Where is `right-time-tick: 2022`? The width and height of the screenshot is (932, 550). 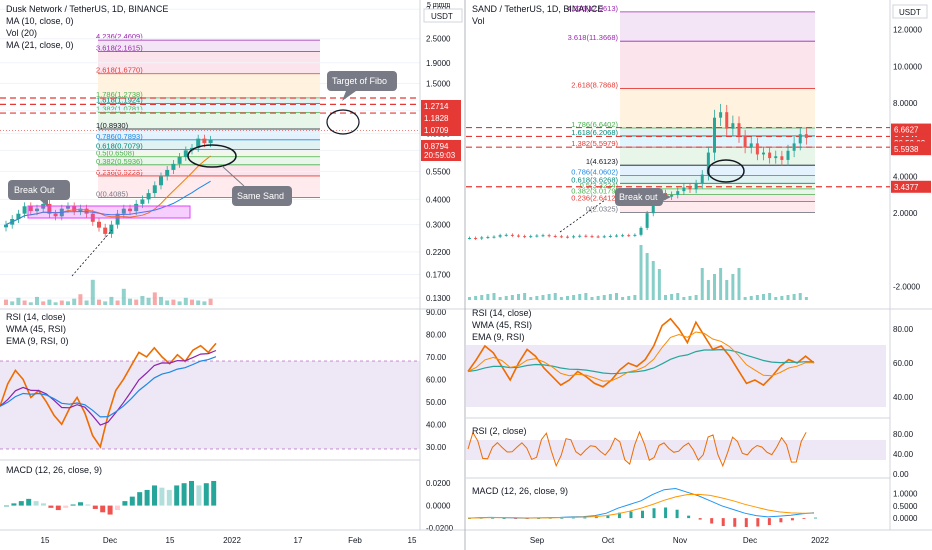
right-time-tick: 2022 is located at coordinates (820, 540).